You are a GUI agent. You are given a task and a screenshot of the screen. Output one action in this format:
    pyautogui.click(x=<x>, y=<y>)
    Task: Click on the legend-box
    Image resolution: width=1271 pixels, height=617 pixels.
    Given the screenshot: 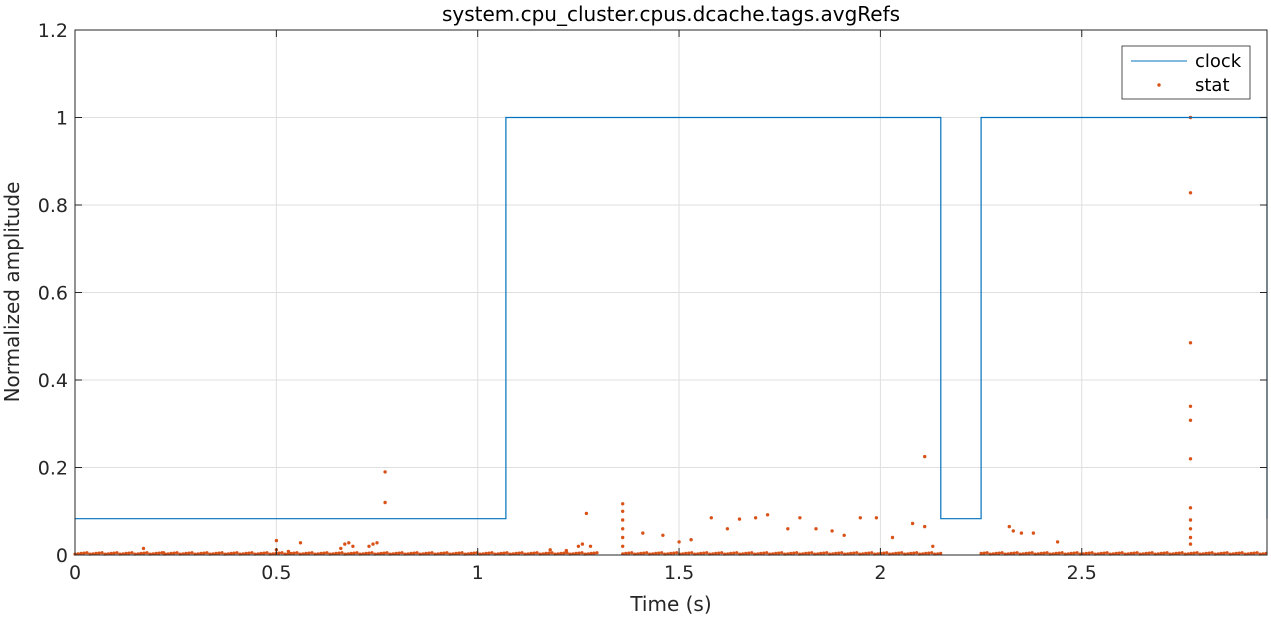 What is the action you would take?
    pyautogui.click(x=1186, y=72)
    